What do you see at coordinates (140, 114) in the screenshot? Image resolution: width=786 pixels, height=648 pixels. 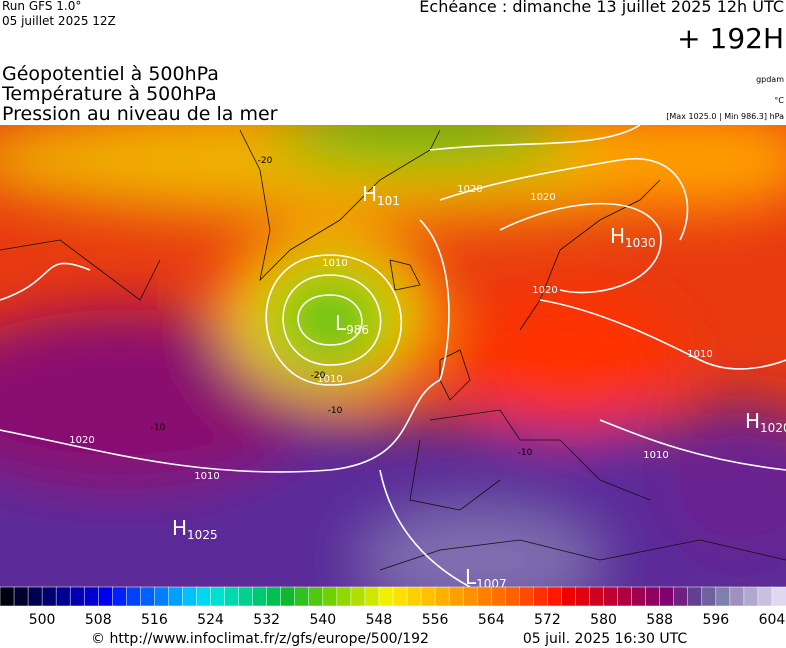 I see `layer-name: Pression au niveau de la mer` at bounding box center [140, 114].